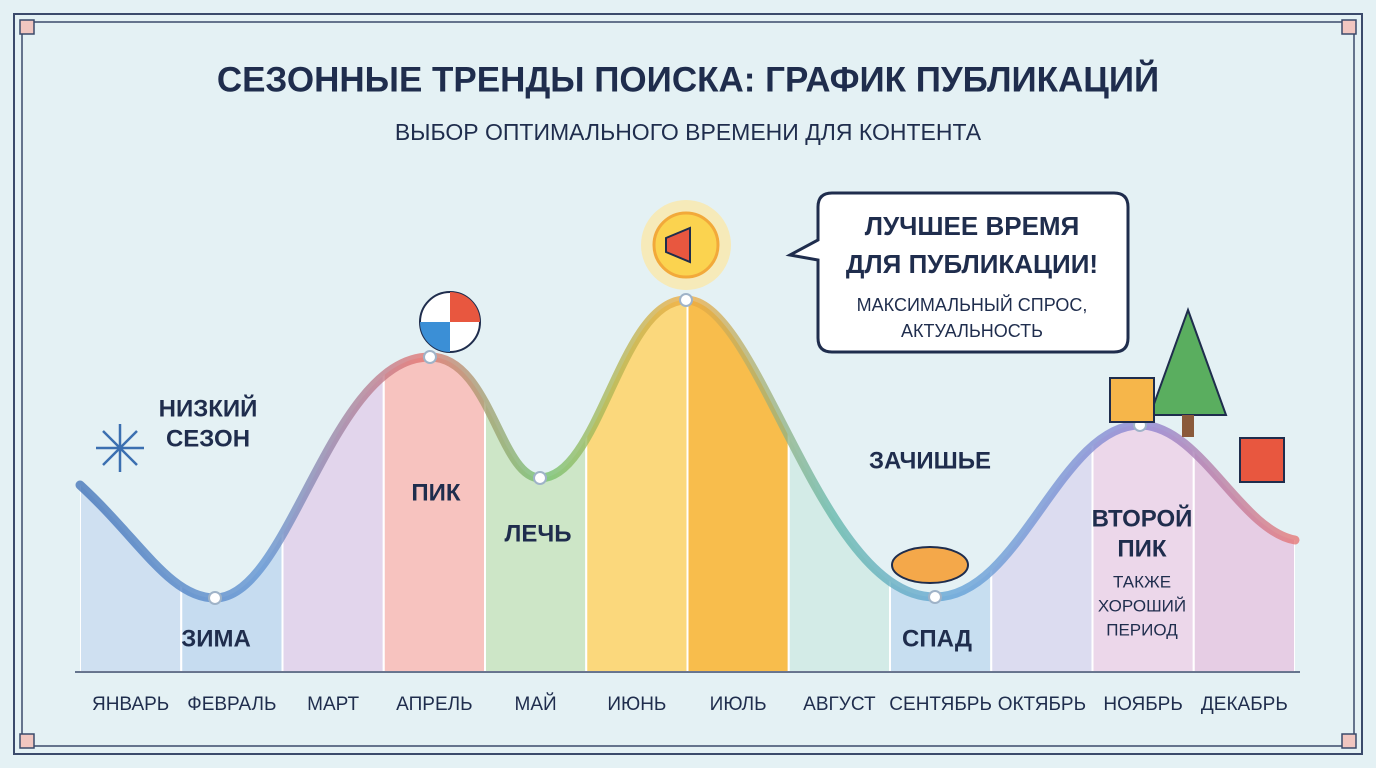 This screenshot has height=768, width=1376. I want to click on subtitle: ВЫБОР ОПТИМАЛЬНОГО ВРЕМЕНИ ДЛЯ КОНТЕНТА, so click(688, 132).